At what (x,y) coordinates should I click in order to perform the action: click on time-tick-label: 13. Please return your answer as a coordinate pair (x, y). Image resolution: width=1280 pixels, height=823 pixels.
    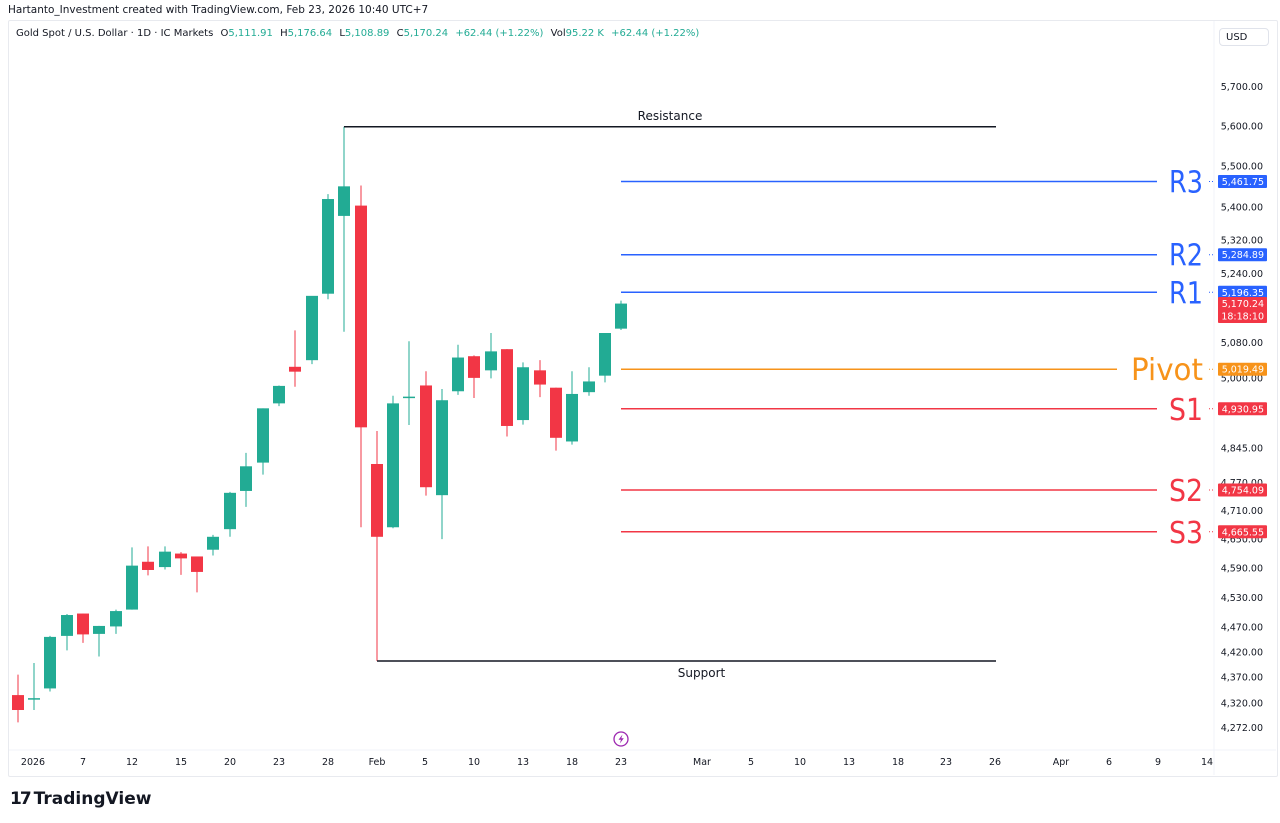
    Looking at the image, I should click on (849, 762).